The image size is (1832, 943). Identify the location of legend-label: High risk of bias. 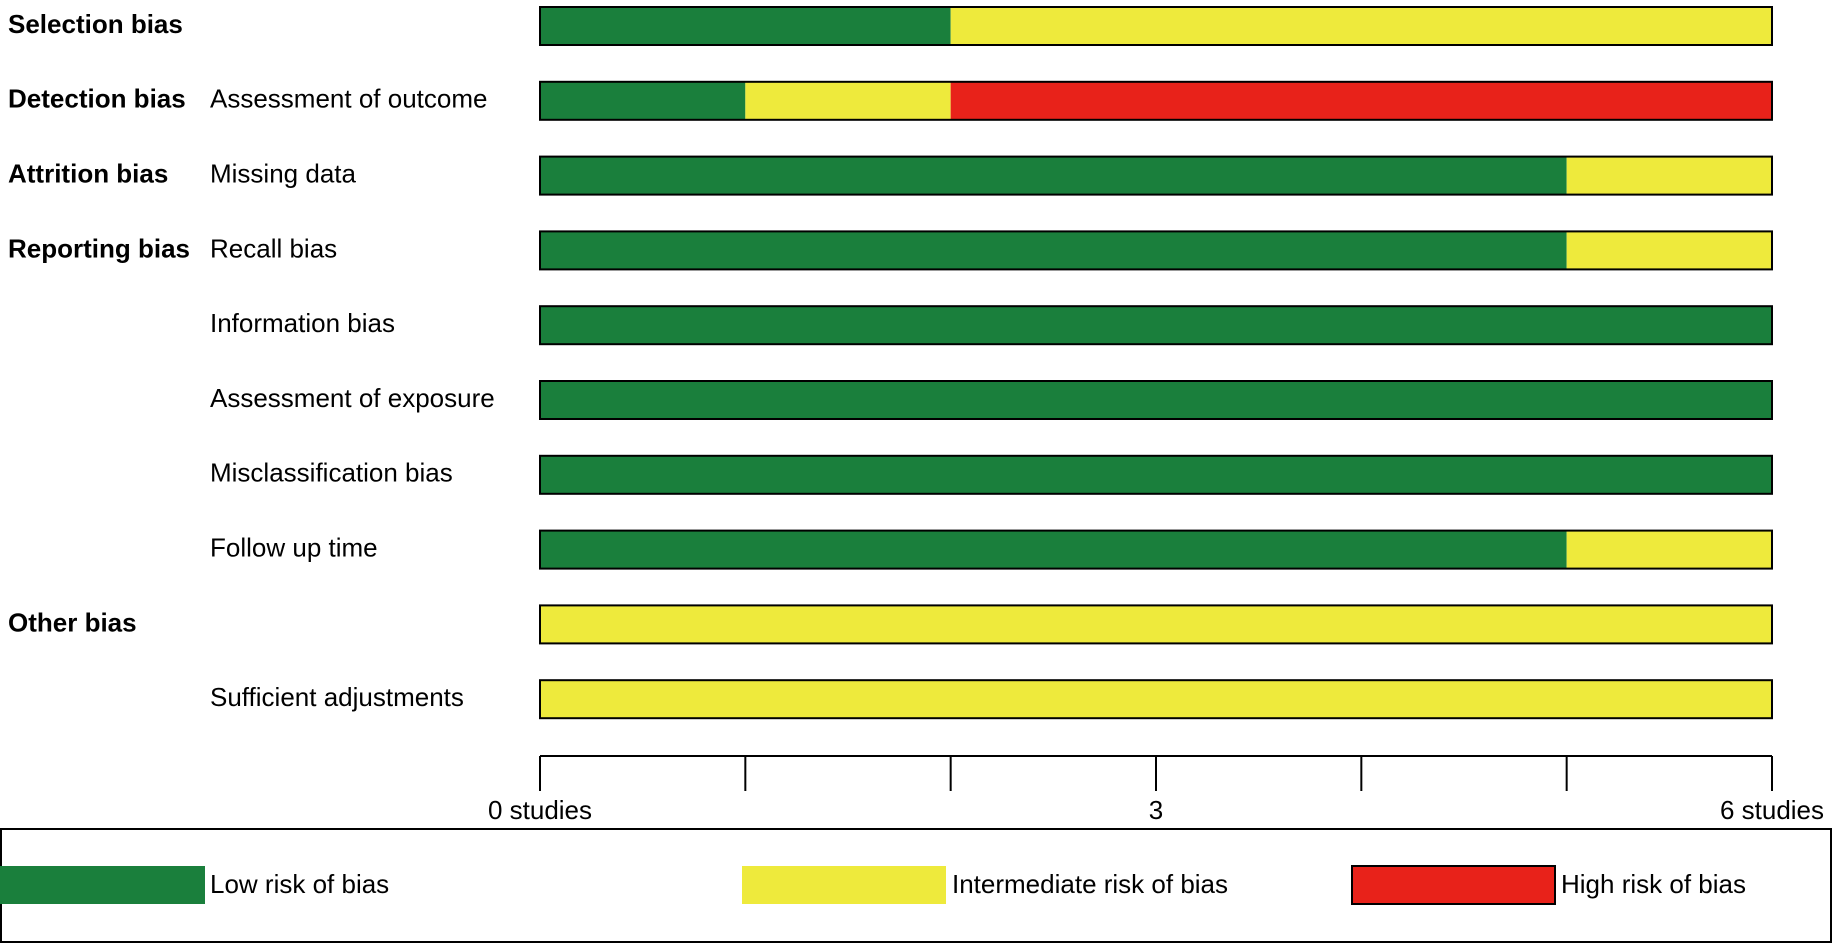
(1653, 884).